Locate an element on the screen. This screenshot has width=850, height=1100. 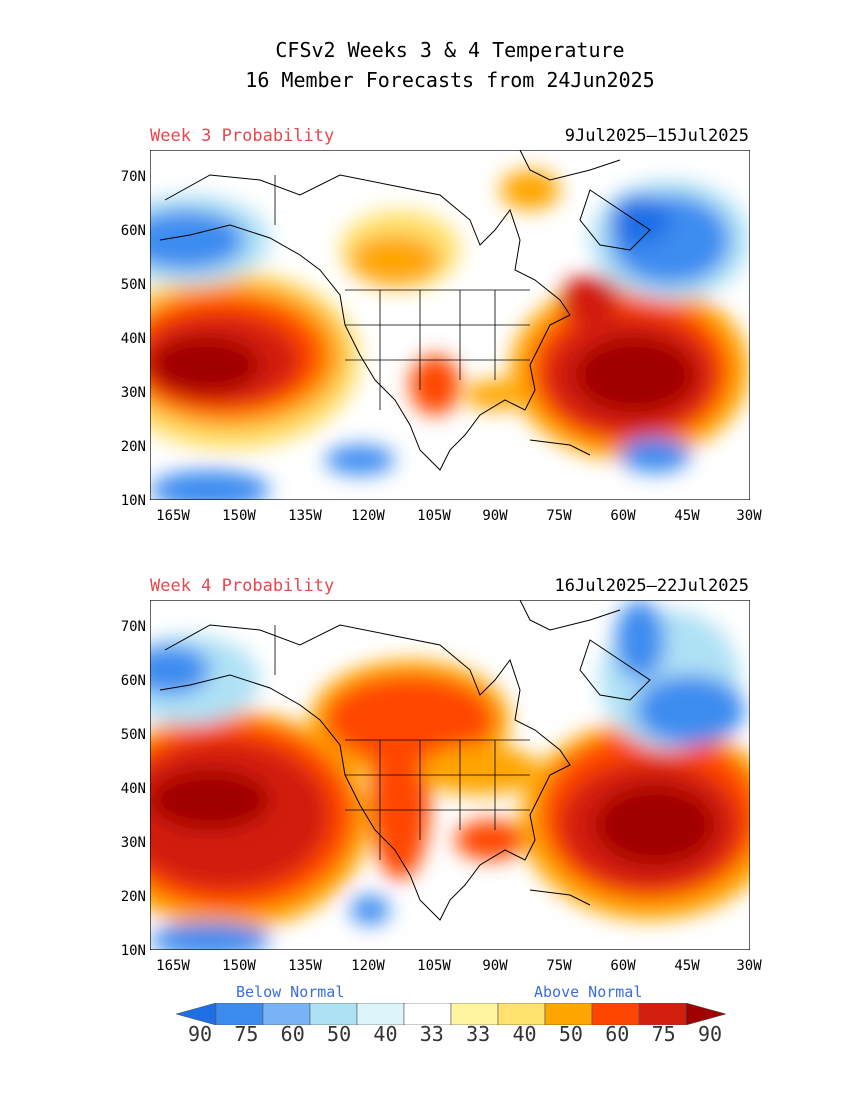
p1-lat-tick: 30N is located at coordinates (133, 393).